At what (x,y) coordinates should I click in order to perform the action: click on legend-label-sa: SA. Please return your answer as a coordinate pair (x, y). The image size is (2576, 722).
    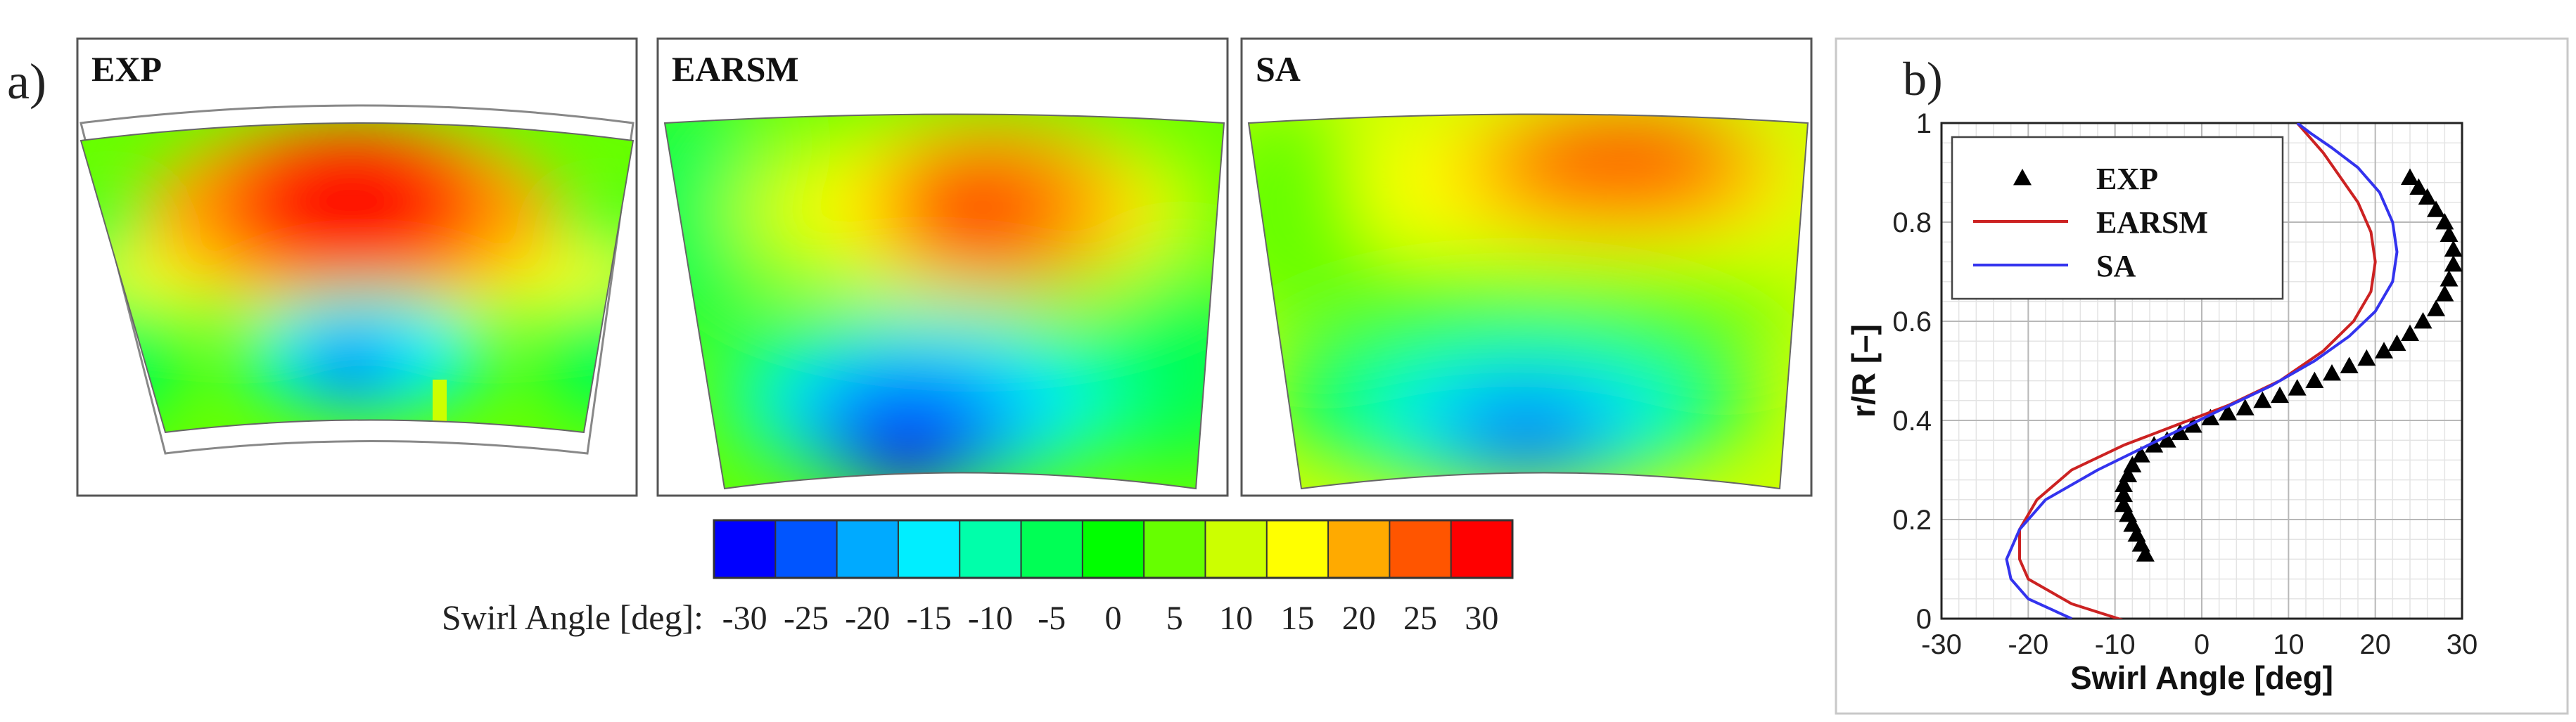
    Looking at the image, I should click on (2116, 266).